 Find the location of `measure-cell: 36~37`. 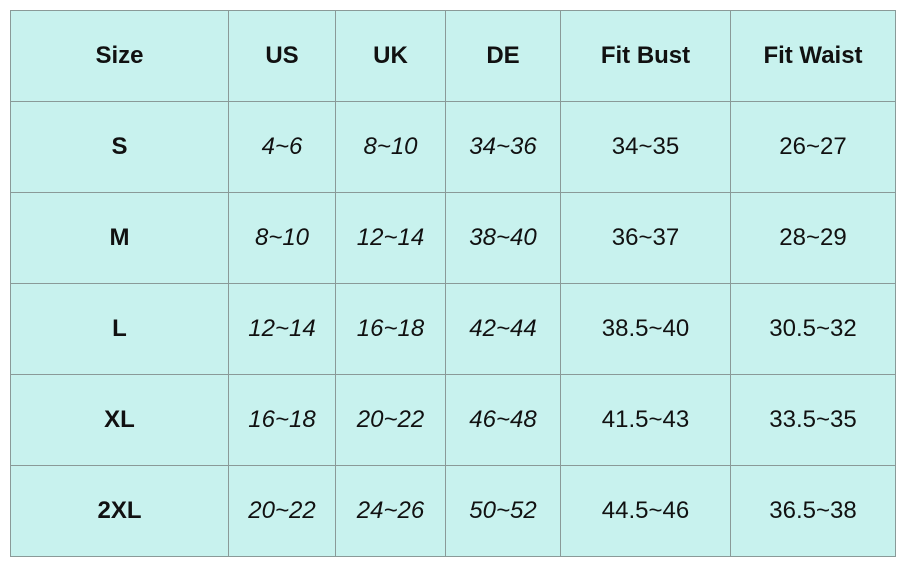

measure-cell: 36~37 is located at coordinates (645, 238).